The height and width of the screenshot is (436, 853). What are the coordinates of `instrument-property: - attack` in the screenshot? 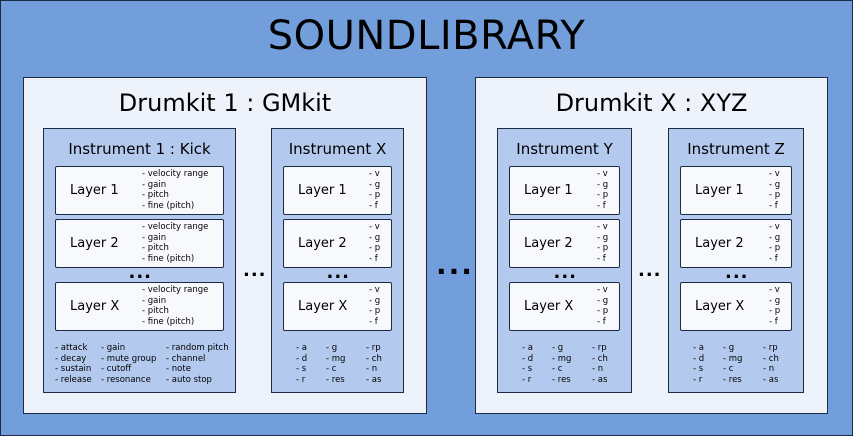 It's located at (71, 348).